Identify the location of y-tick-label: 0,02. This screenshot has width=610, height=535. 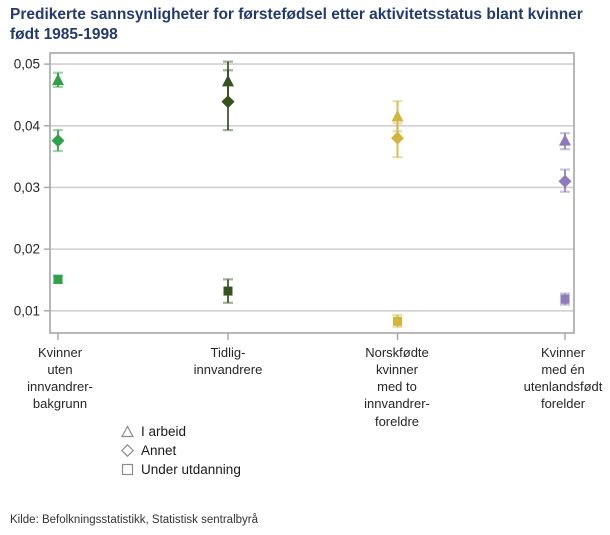
(27, 249).